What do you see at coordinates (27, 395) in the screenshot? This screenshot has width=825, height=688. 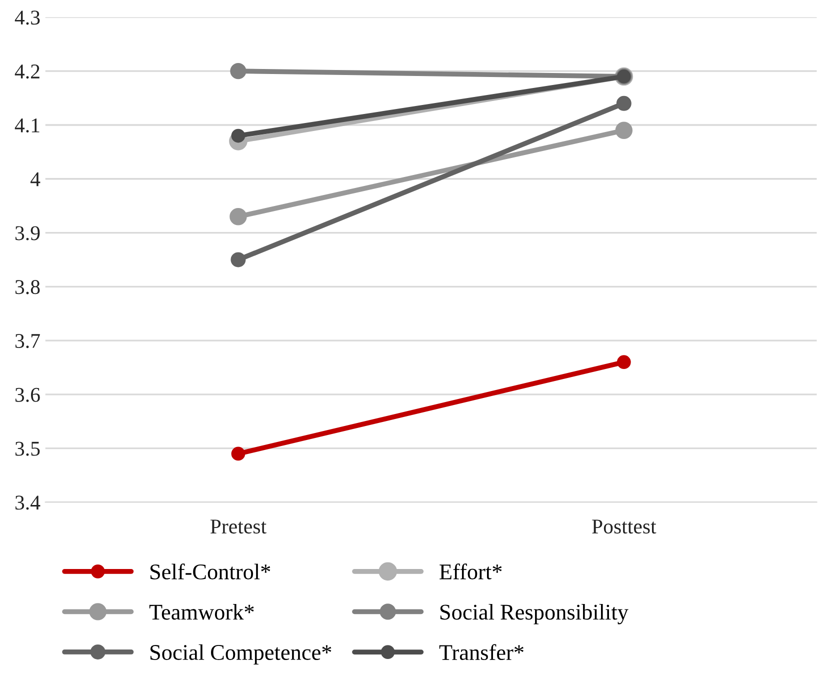 I see `y-tick-label: 3.6` at bounding box center [27, 395].